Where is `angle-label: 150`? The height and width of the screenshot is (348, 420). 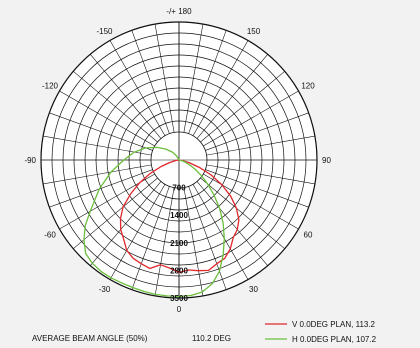
angle-label: 150 is located at coordinates (254, 31).